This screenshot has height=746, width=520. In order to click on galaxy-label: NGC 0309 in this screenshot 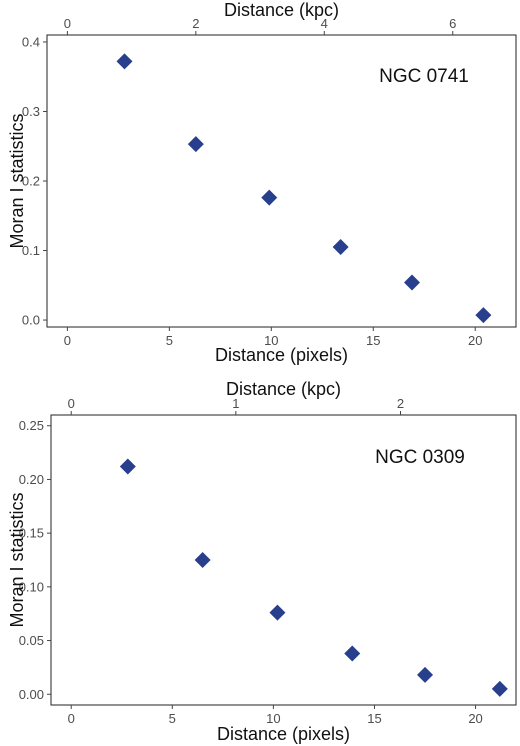, I will do `click(420, 457)`.